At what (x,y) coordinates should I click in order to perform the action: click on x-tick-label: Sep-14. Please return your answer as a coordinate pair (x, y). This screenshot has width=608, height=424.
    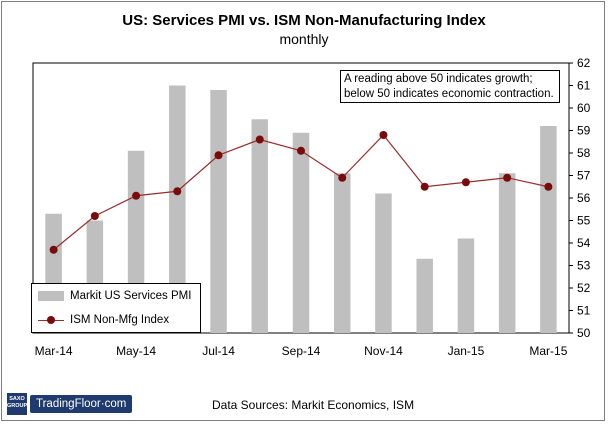
    Looking at the image, I should click on (301, 351).